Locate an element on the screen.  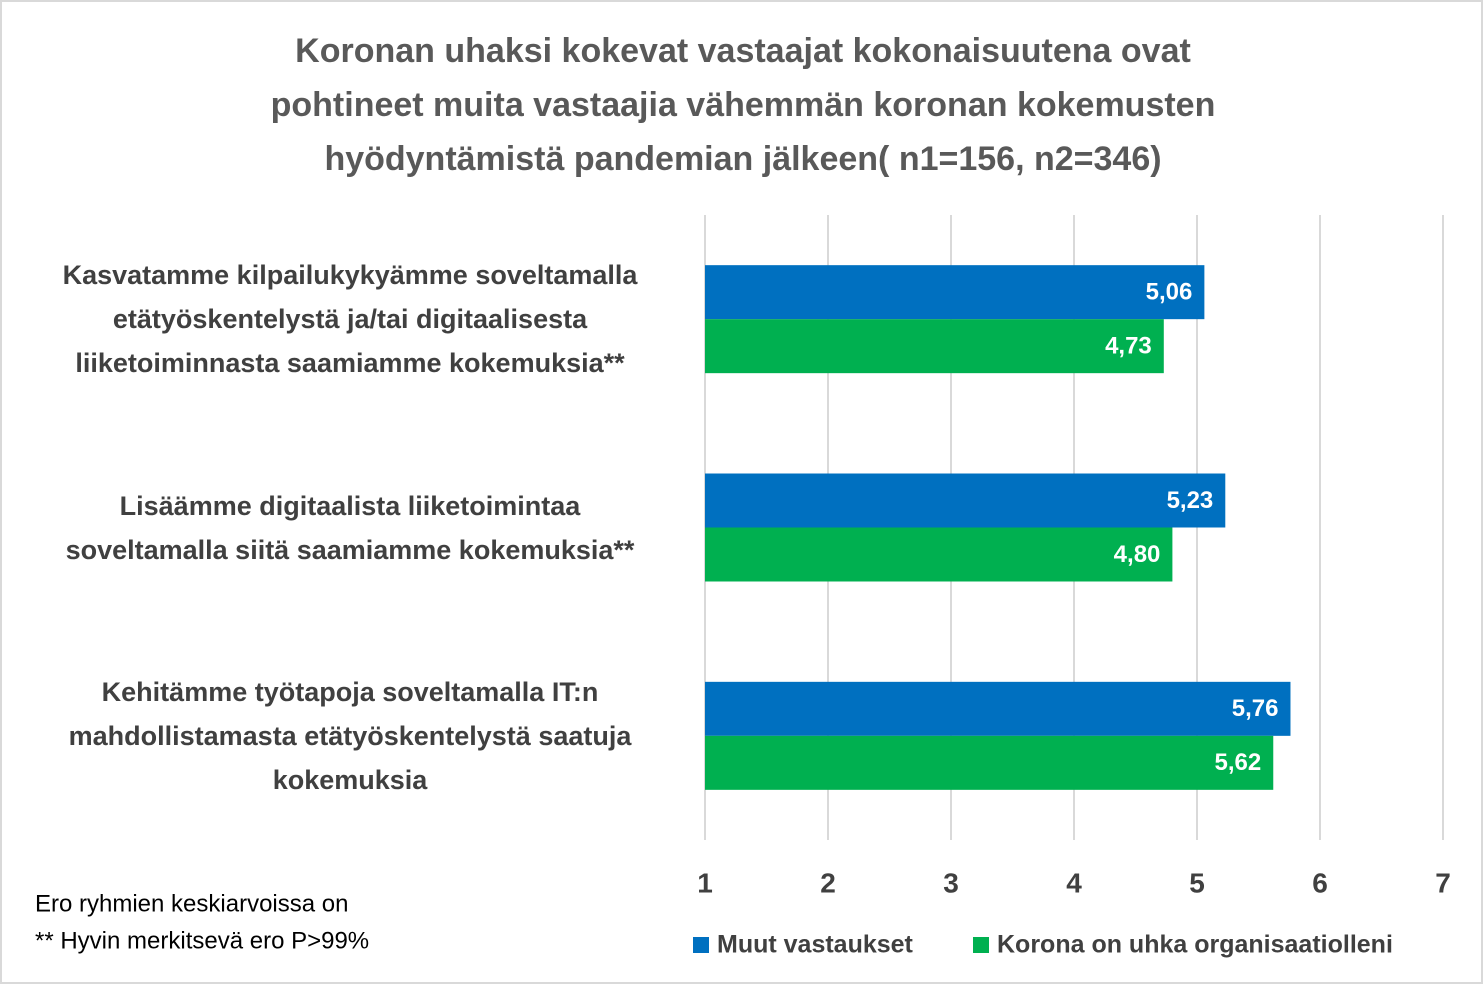
data-label: 5,23 is located at coordinates (1190, 500).